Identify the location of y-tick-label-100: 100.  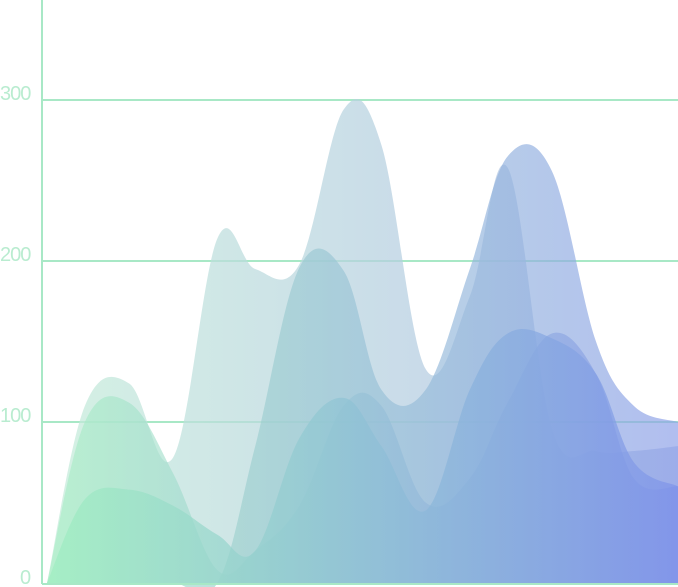
(15, 416).